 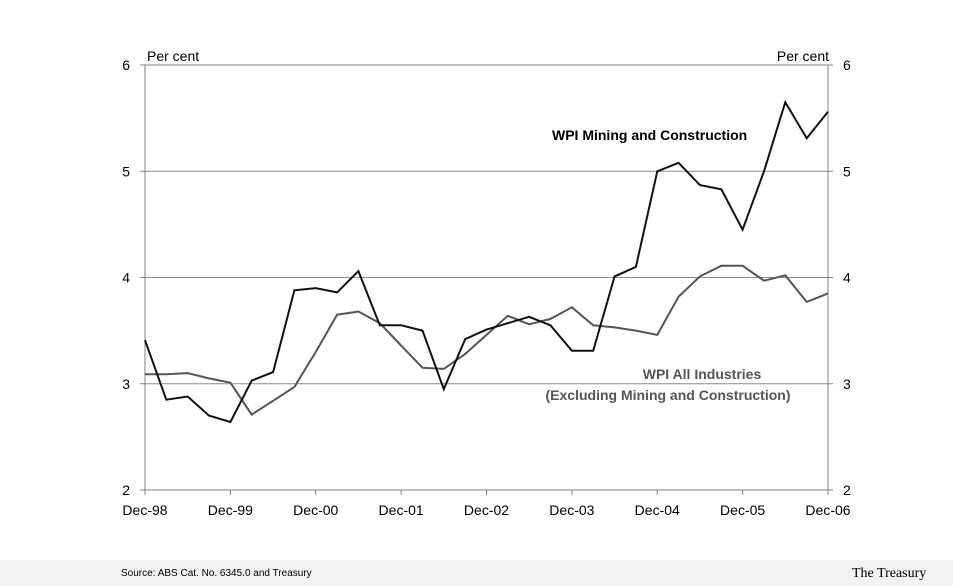 What do you see at coordinates (847, 65) in the screenshot?
I see `y-tick-label-right: 6` at bounding box center [847, 65].